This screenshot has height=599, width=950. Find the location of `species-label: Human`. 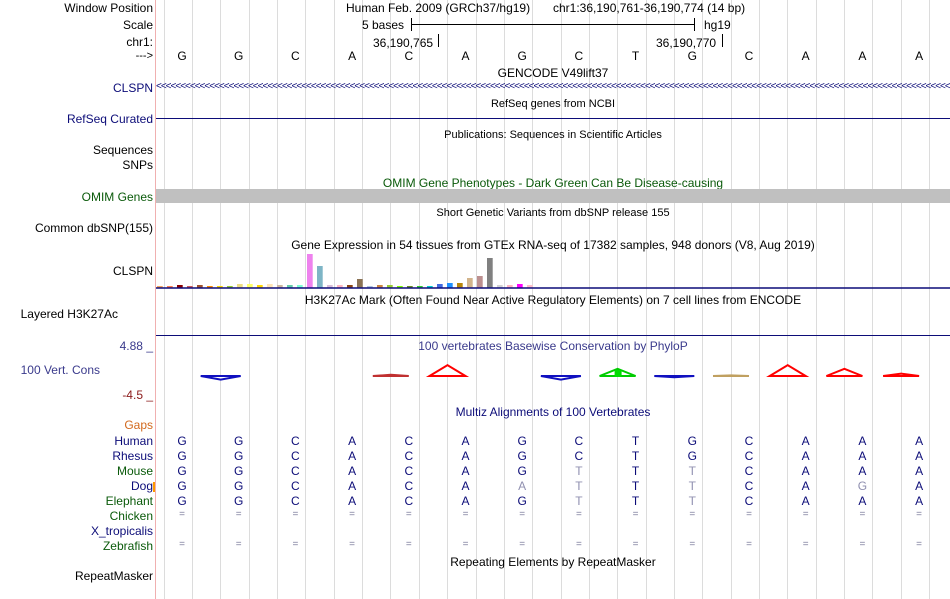

species-label: Human is located at coordinates (133, 441).